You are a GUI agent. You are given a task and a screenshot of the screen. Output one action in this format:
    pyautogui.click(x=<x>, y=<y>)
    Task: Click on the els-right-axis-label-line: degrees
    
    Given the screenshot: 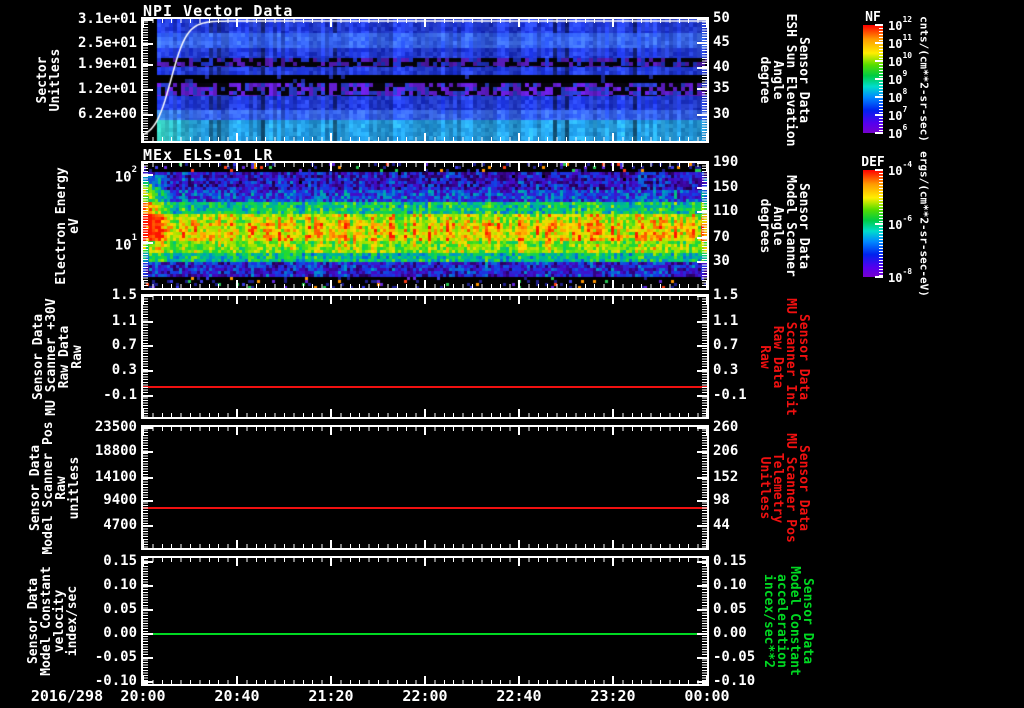 What is the action you would take?
    pyautogui.click(x=764, y=226)
    